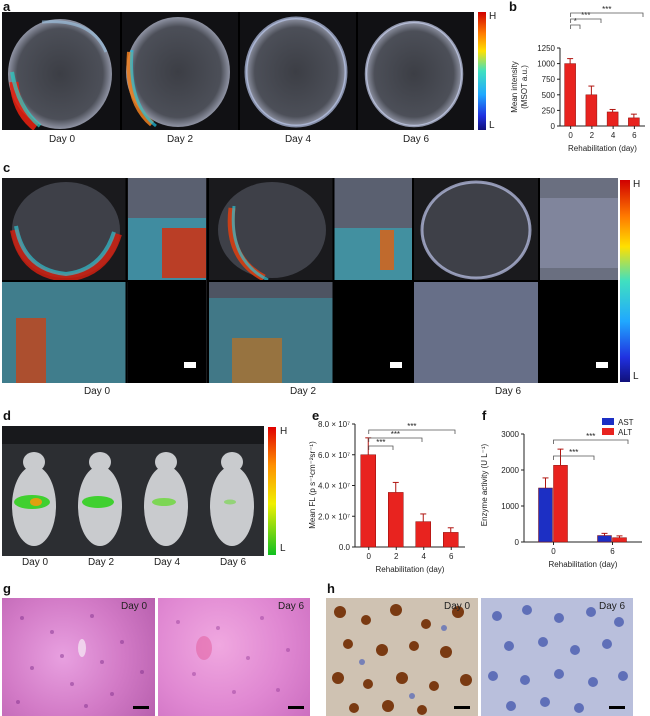 This screenshot has height=716, width=650. What do you see at coordinates (626, 422) in the screenshot?
I see `legend-label: AST` at bounding box center [626, 422].